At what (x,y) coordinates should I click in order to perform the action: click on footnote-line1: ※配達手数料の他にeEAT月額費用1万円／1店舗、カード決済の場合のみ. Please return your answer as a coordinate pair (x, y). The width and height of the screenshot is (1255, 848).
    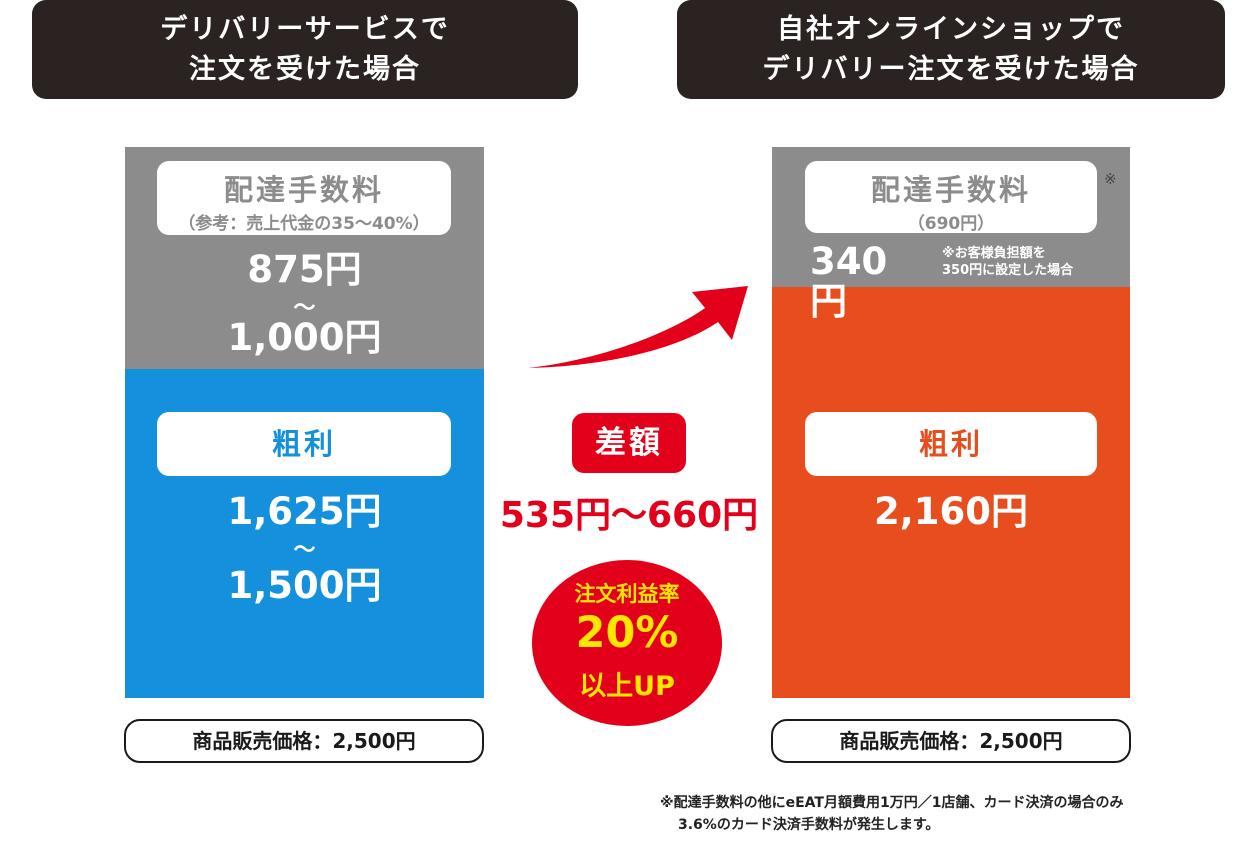
    Looking at the image, I should click on (892, 803).